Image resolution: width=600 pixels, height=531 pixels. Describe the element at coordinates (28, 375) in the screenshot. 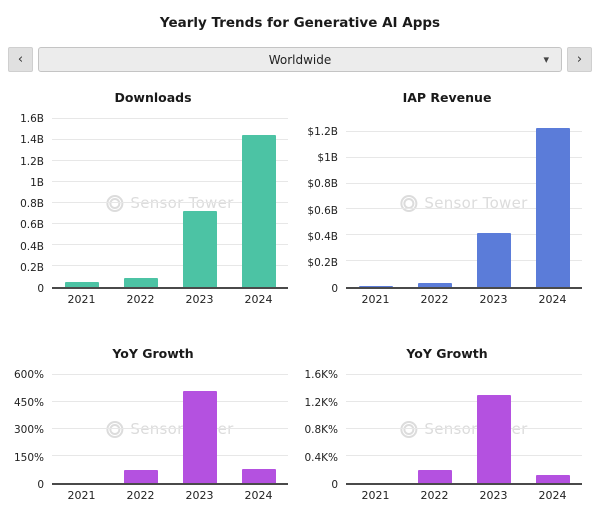

I see `y-tick-label: 600%` at that location.